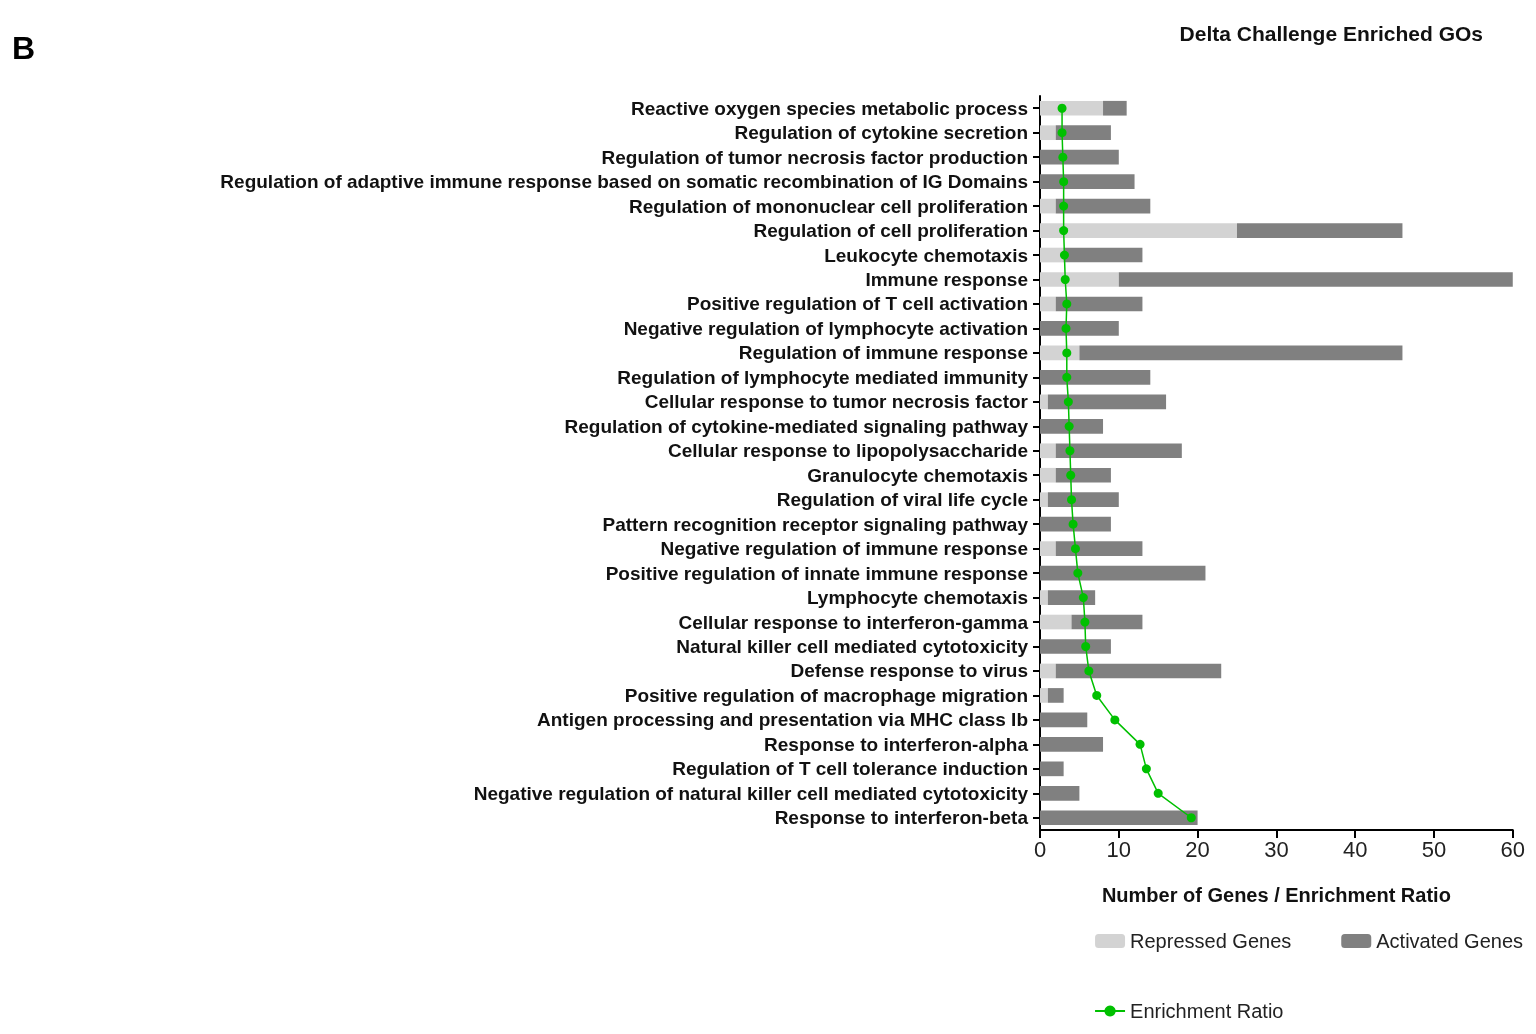 This screenshot has height=1034, width=1536. I want to click on x-axis-title: Number of Genes / Enrichment Ratio, so click(1276, 895).